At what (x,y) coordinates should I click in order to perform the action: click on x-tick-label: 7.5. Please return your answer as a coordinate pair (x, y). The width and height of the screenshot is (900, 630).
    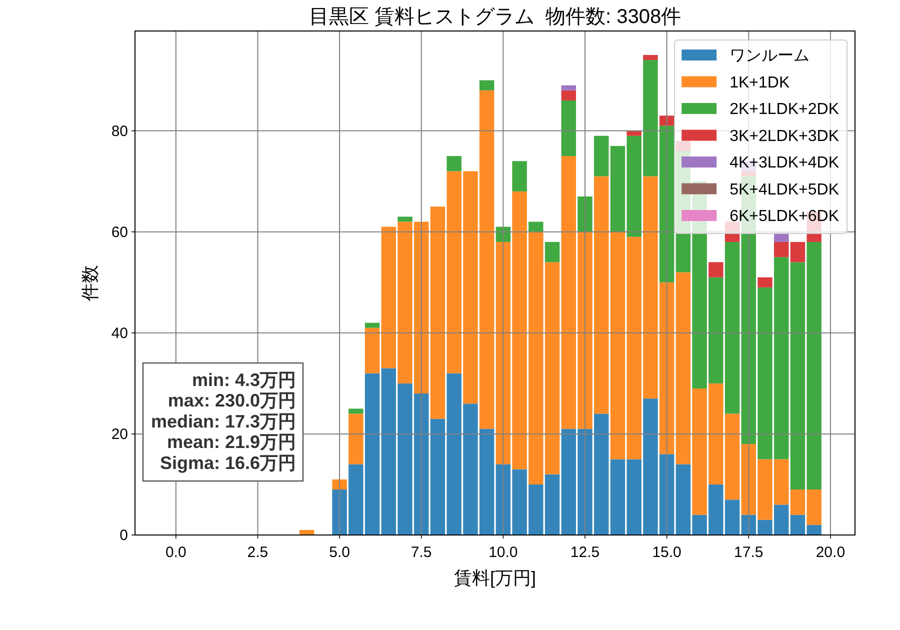
    Looking at the image, I should click on (421, 552).